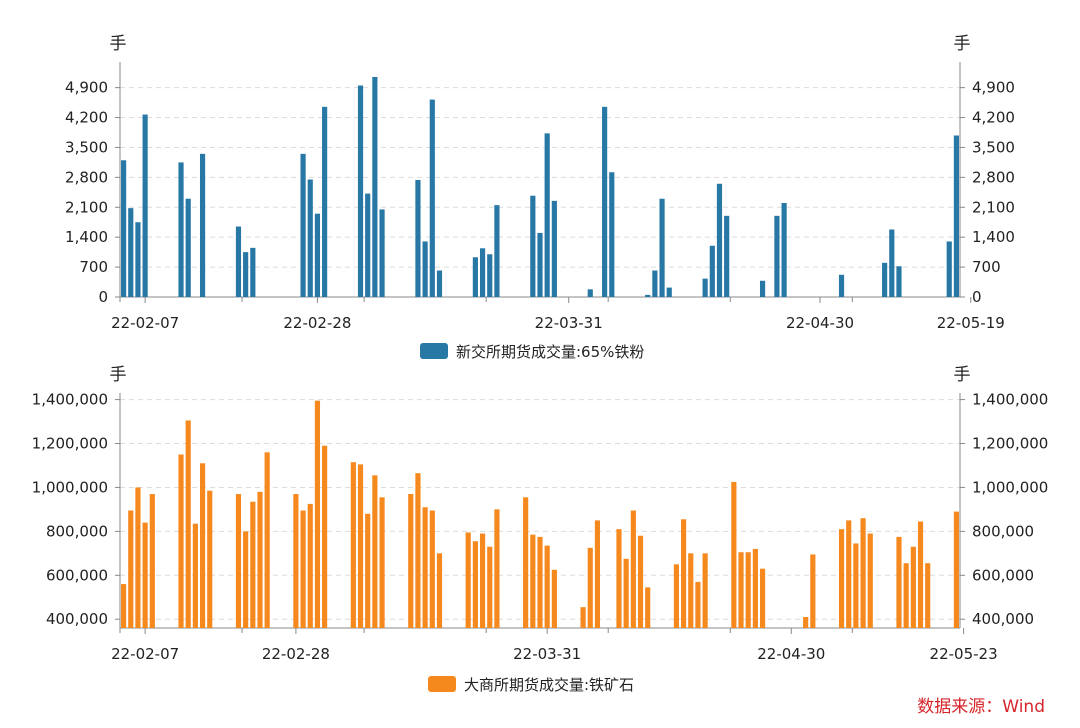 This screenshot has width=1080, height=728. Describe the element at coordinates (993, 177) in the screenshot. I see `y-tick-label-right: 2,800` at that location.